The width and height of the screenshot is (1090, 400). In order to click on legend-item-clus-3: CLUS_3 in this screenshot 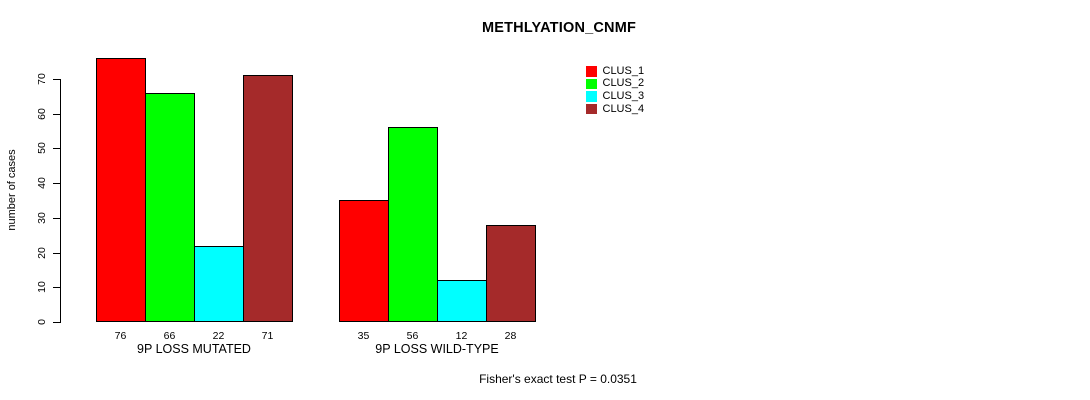, I will do `click(615, 96)`.